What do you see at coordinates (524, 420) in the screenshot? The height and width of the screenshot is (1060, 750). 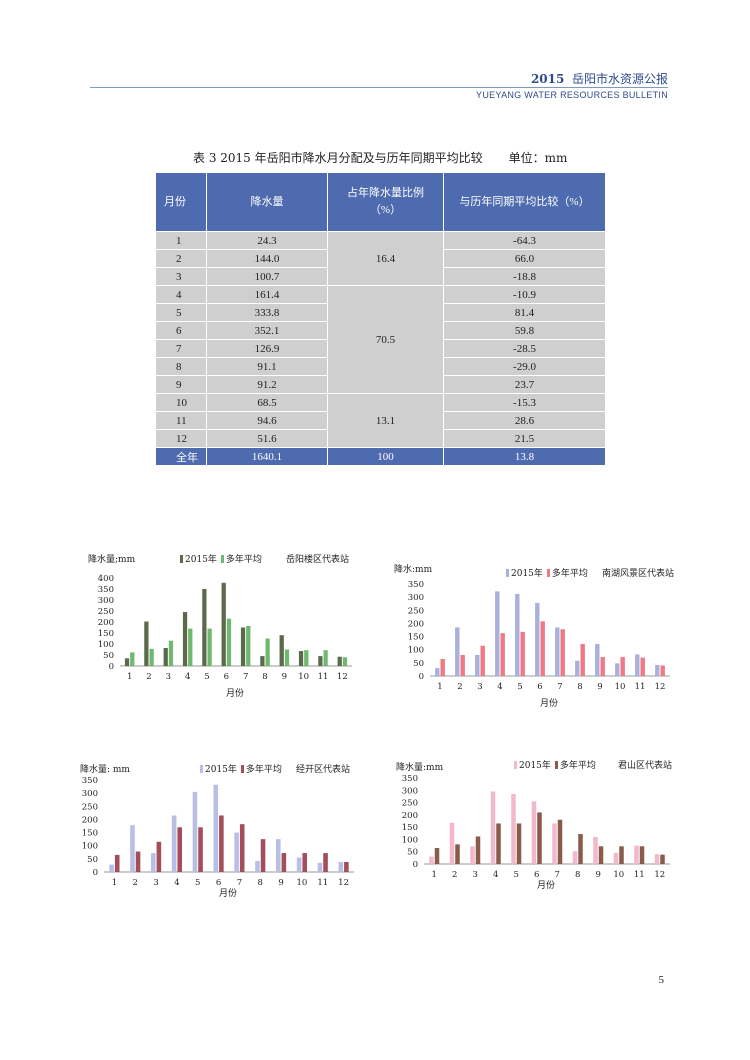 I see `cell-compare: 28.6` at bounding box center [524, 420].